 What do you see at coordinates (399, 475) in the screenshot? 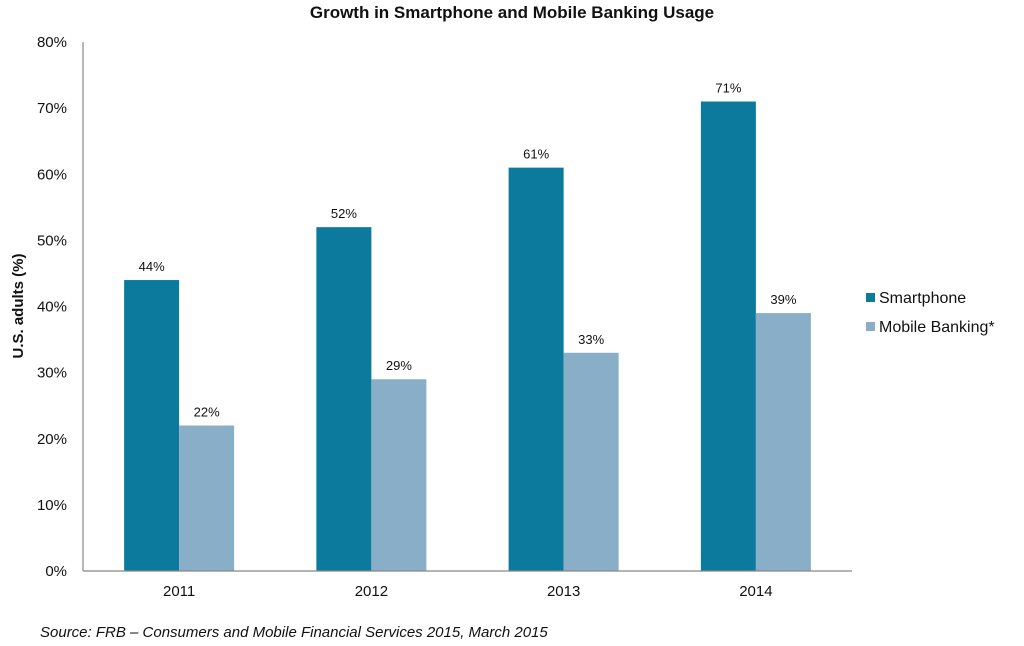
I see `bar-mobile-banking-2012` at bounding box center [399, 475].